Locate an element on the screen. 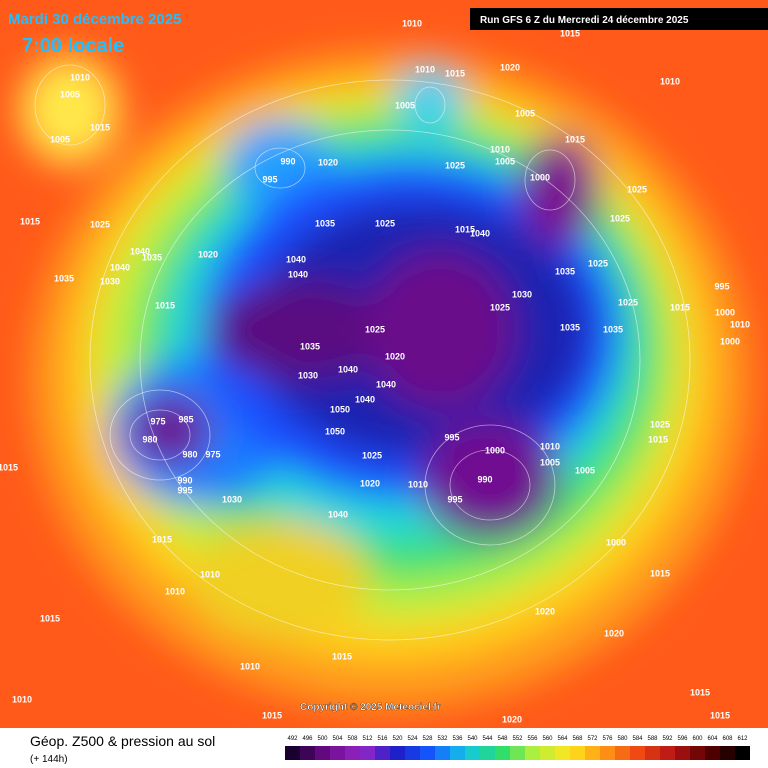  colorbar-tick-label: 544 is located at coordinates (487, 739).